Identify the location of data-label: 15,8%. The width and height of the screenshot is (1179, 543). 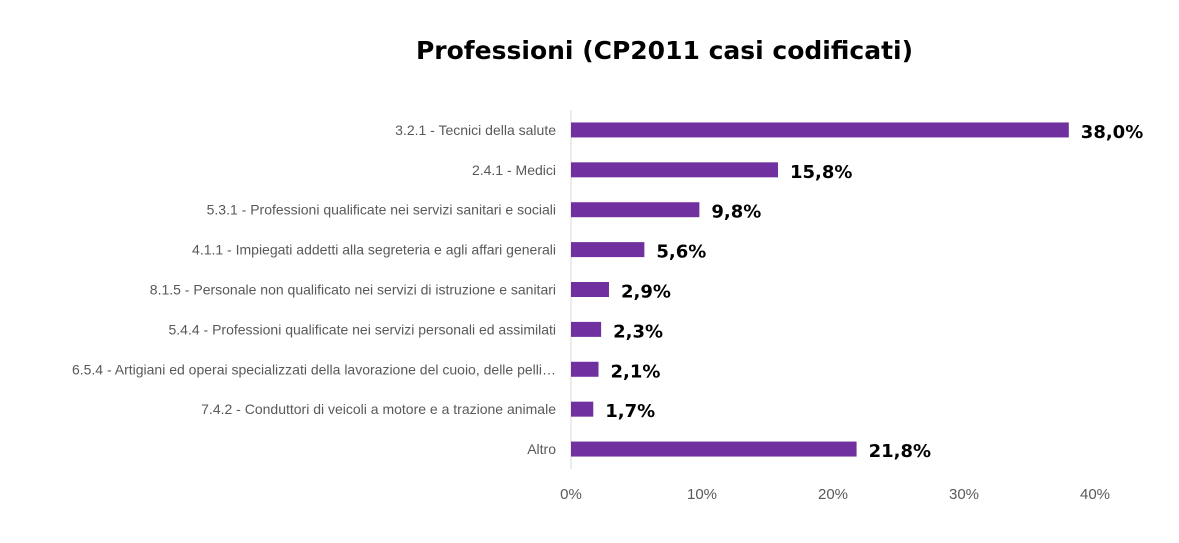
(821, 172).